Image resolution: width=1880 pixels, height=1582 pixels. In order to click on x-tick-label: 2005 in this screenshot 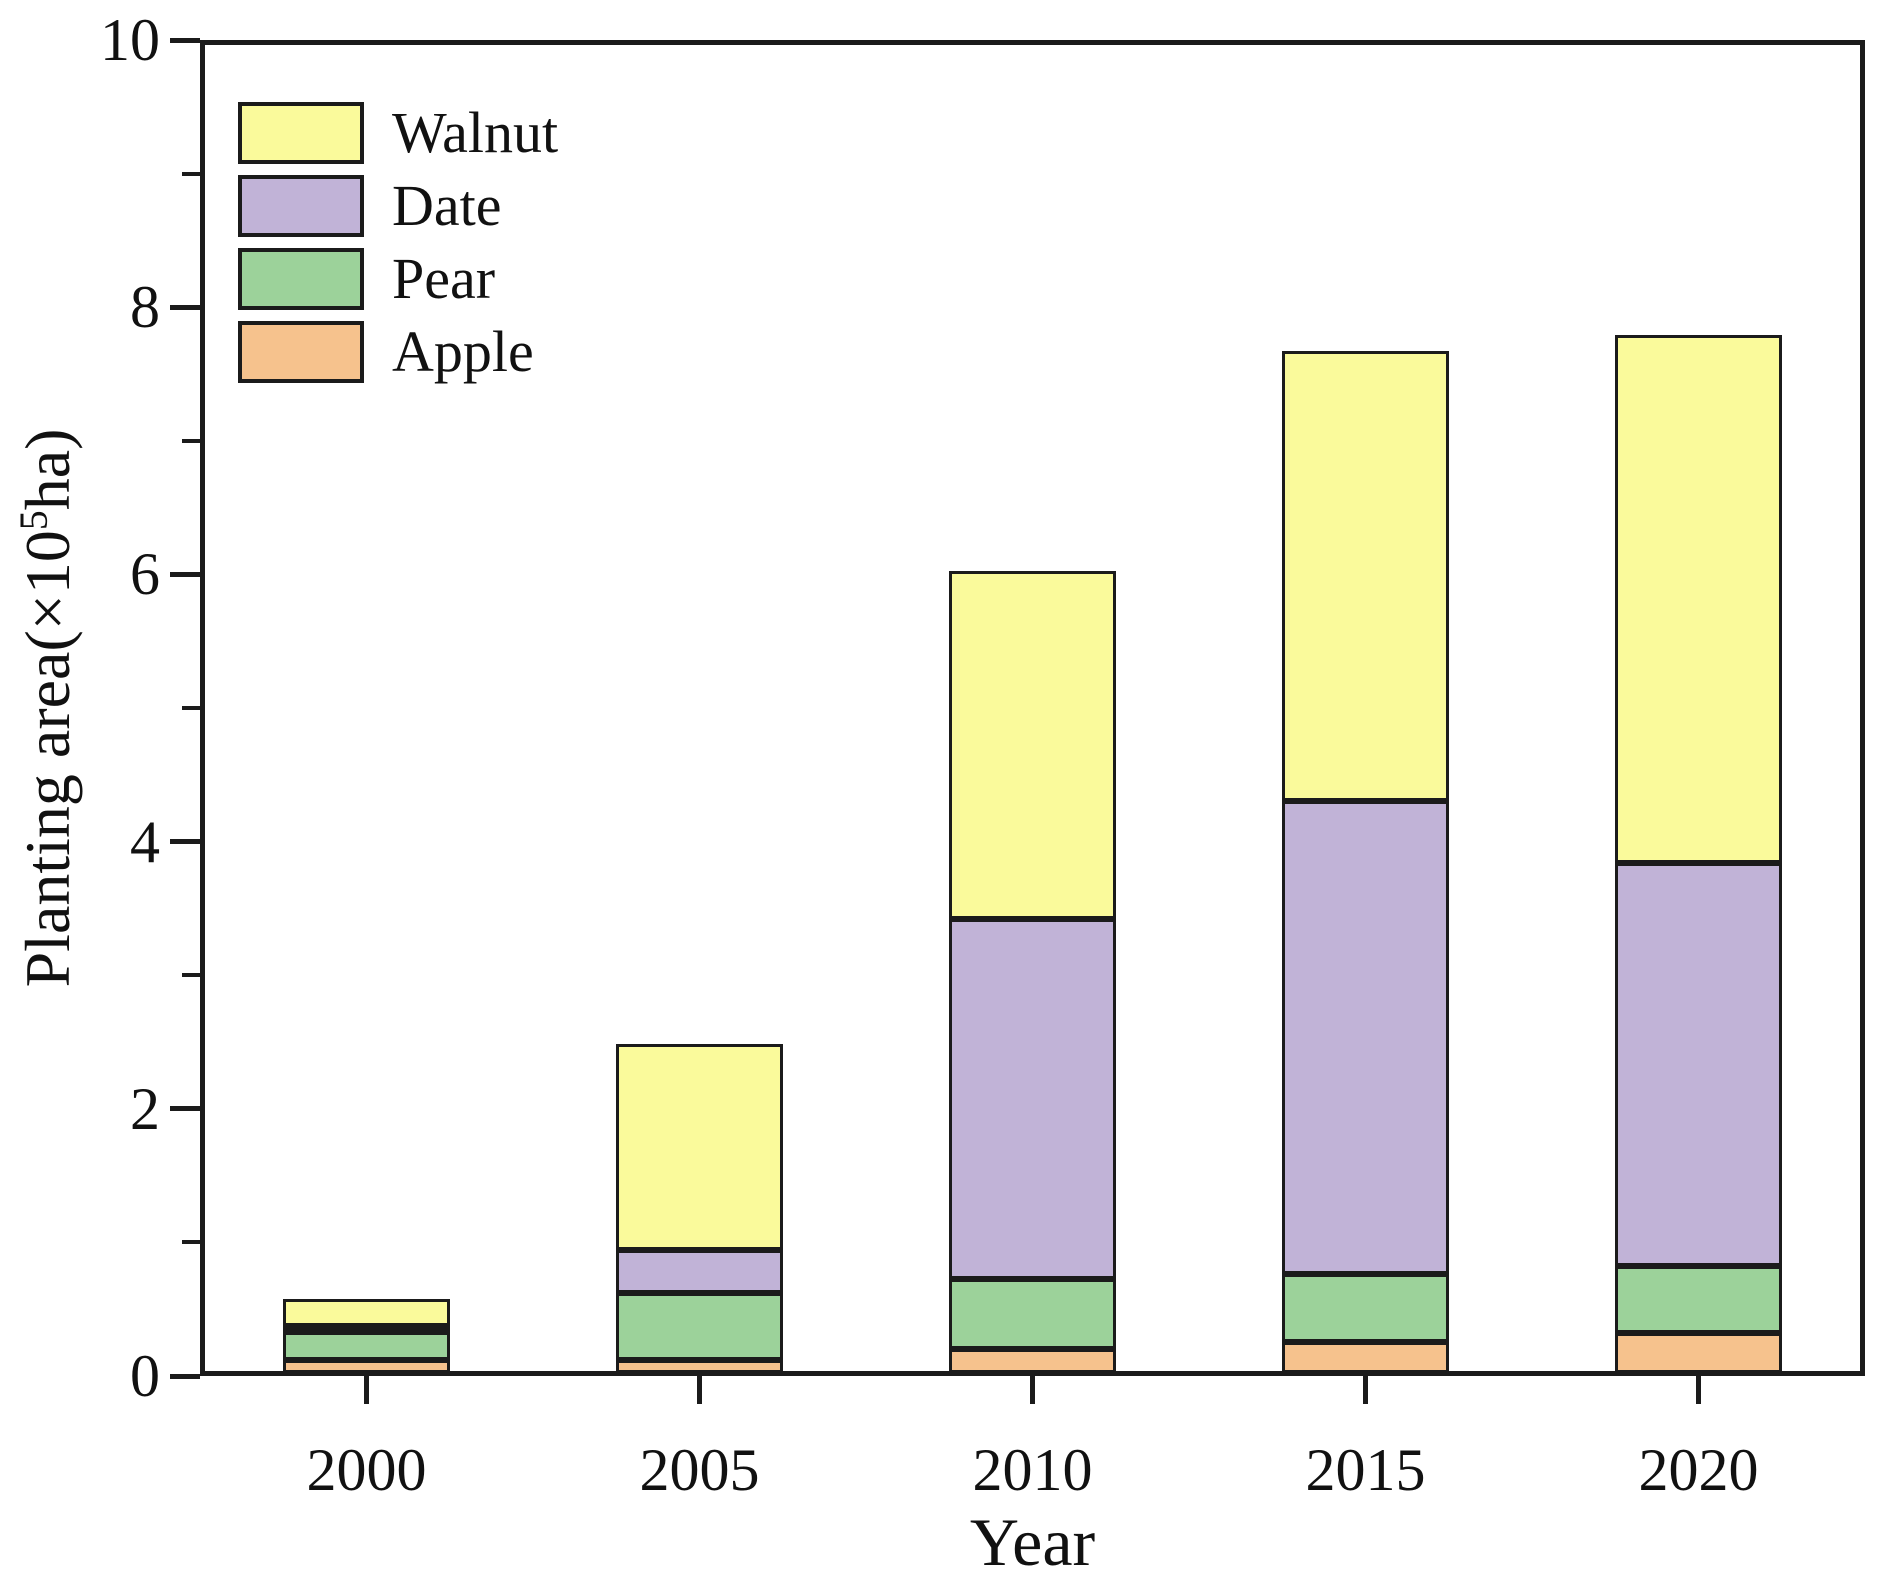, I will do `click(699, 1470)`.